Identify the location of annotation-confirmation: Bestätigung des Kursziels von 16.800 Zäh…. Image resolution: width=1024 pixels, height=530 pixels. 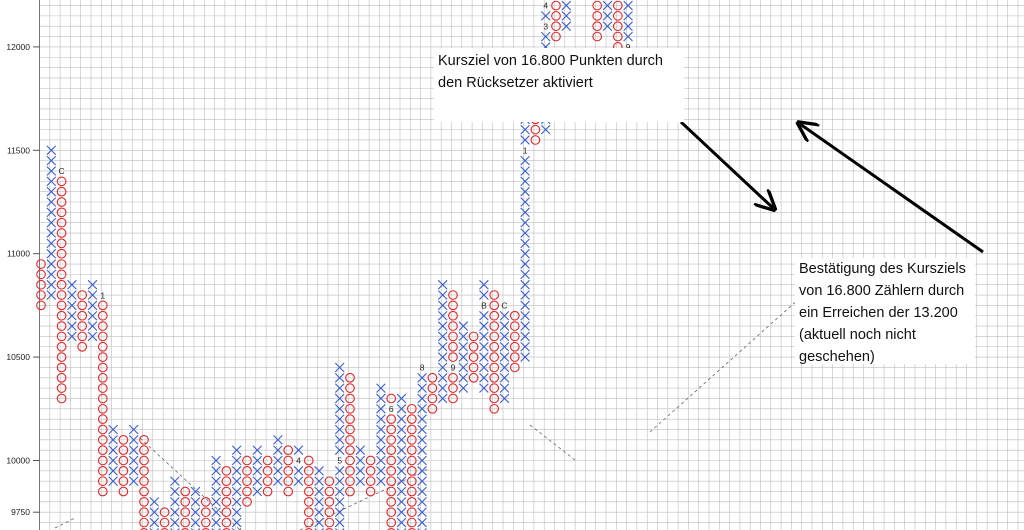
(885, 311).